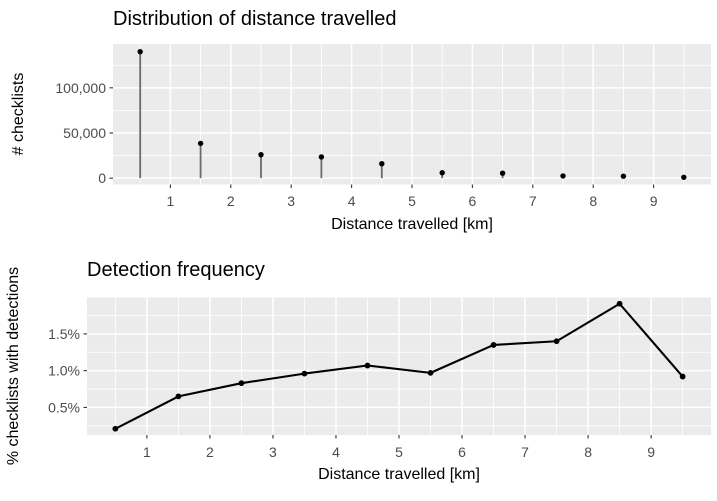 Image resolution: width=717 pixels, height=501 pixels. I want to click on y-tick-label: 50,000, so click(84, 133).